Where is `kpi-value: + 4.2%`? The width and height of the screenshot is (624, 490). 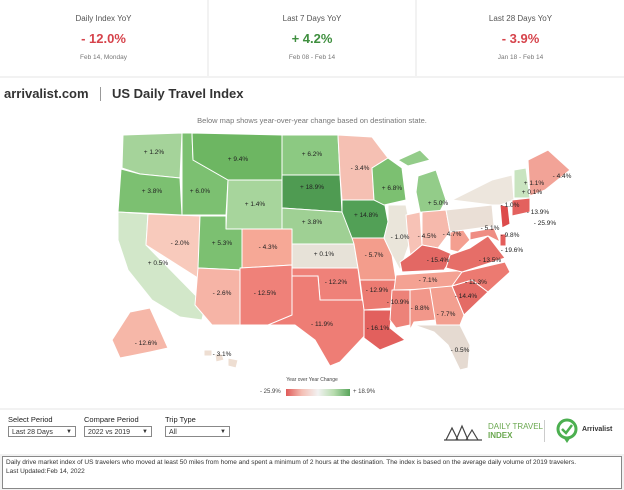 kpi-value: + 4.2% is located at coordinates (312, 38).